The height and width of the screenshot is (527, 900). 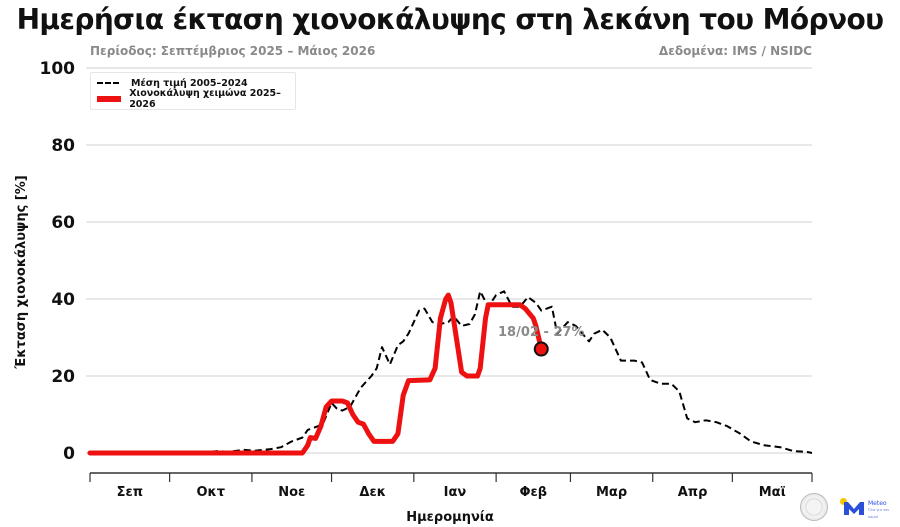 What do you see at coordinates (541, 332) in the screenshot?
I see `latest-value-annotation: 18/02 - 27%` at bounding box center [541, 332].